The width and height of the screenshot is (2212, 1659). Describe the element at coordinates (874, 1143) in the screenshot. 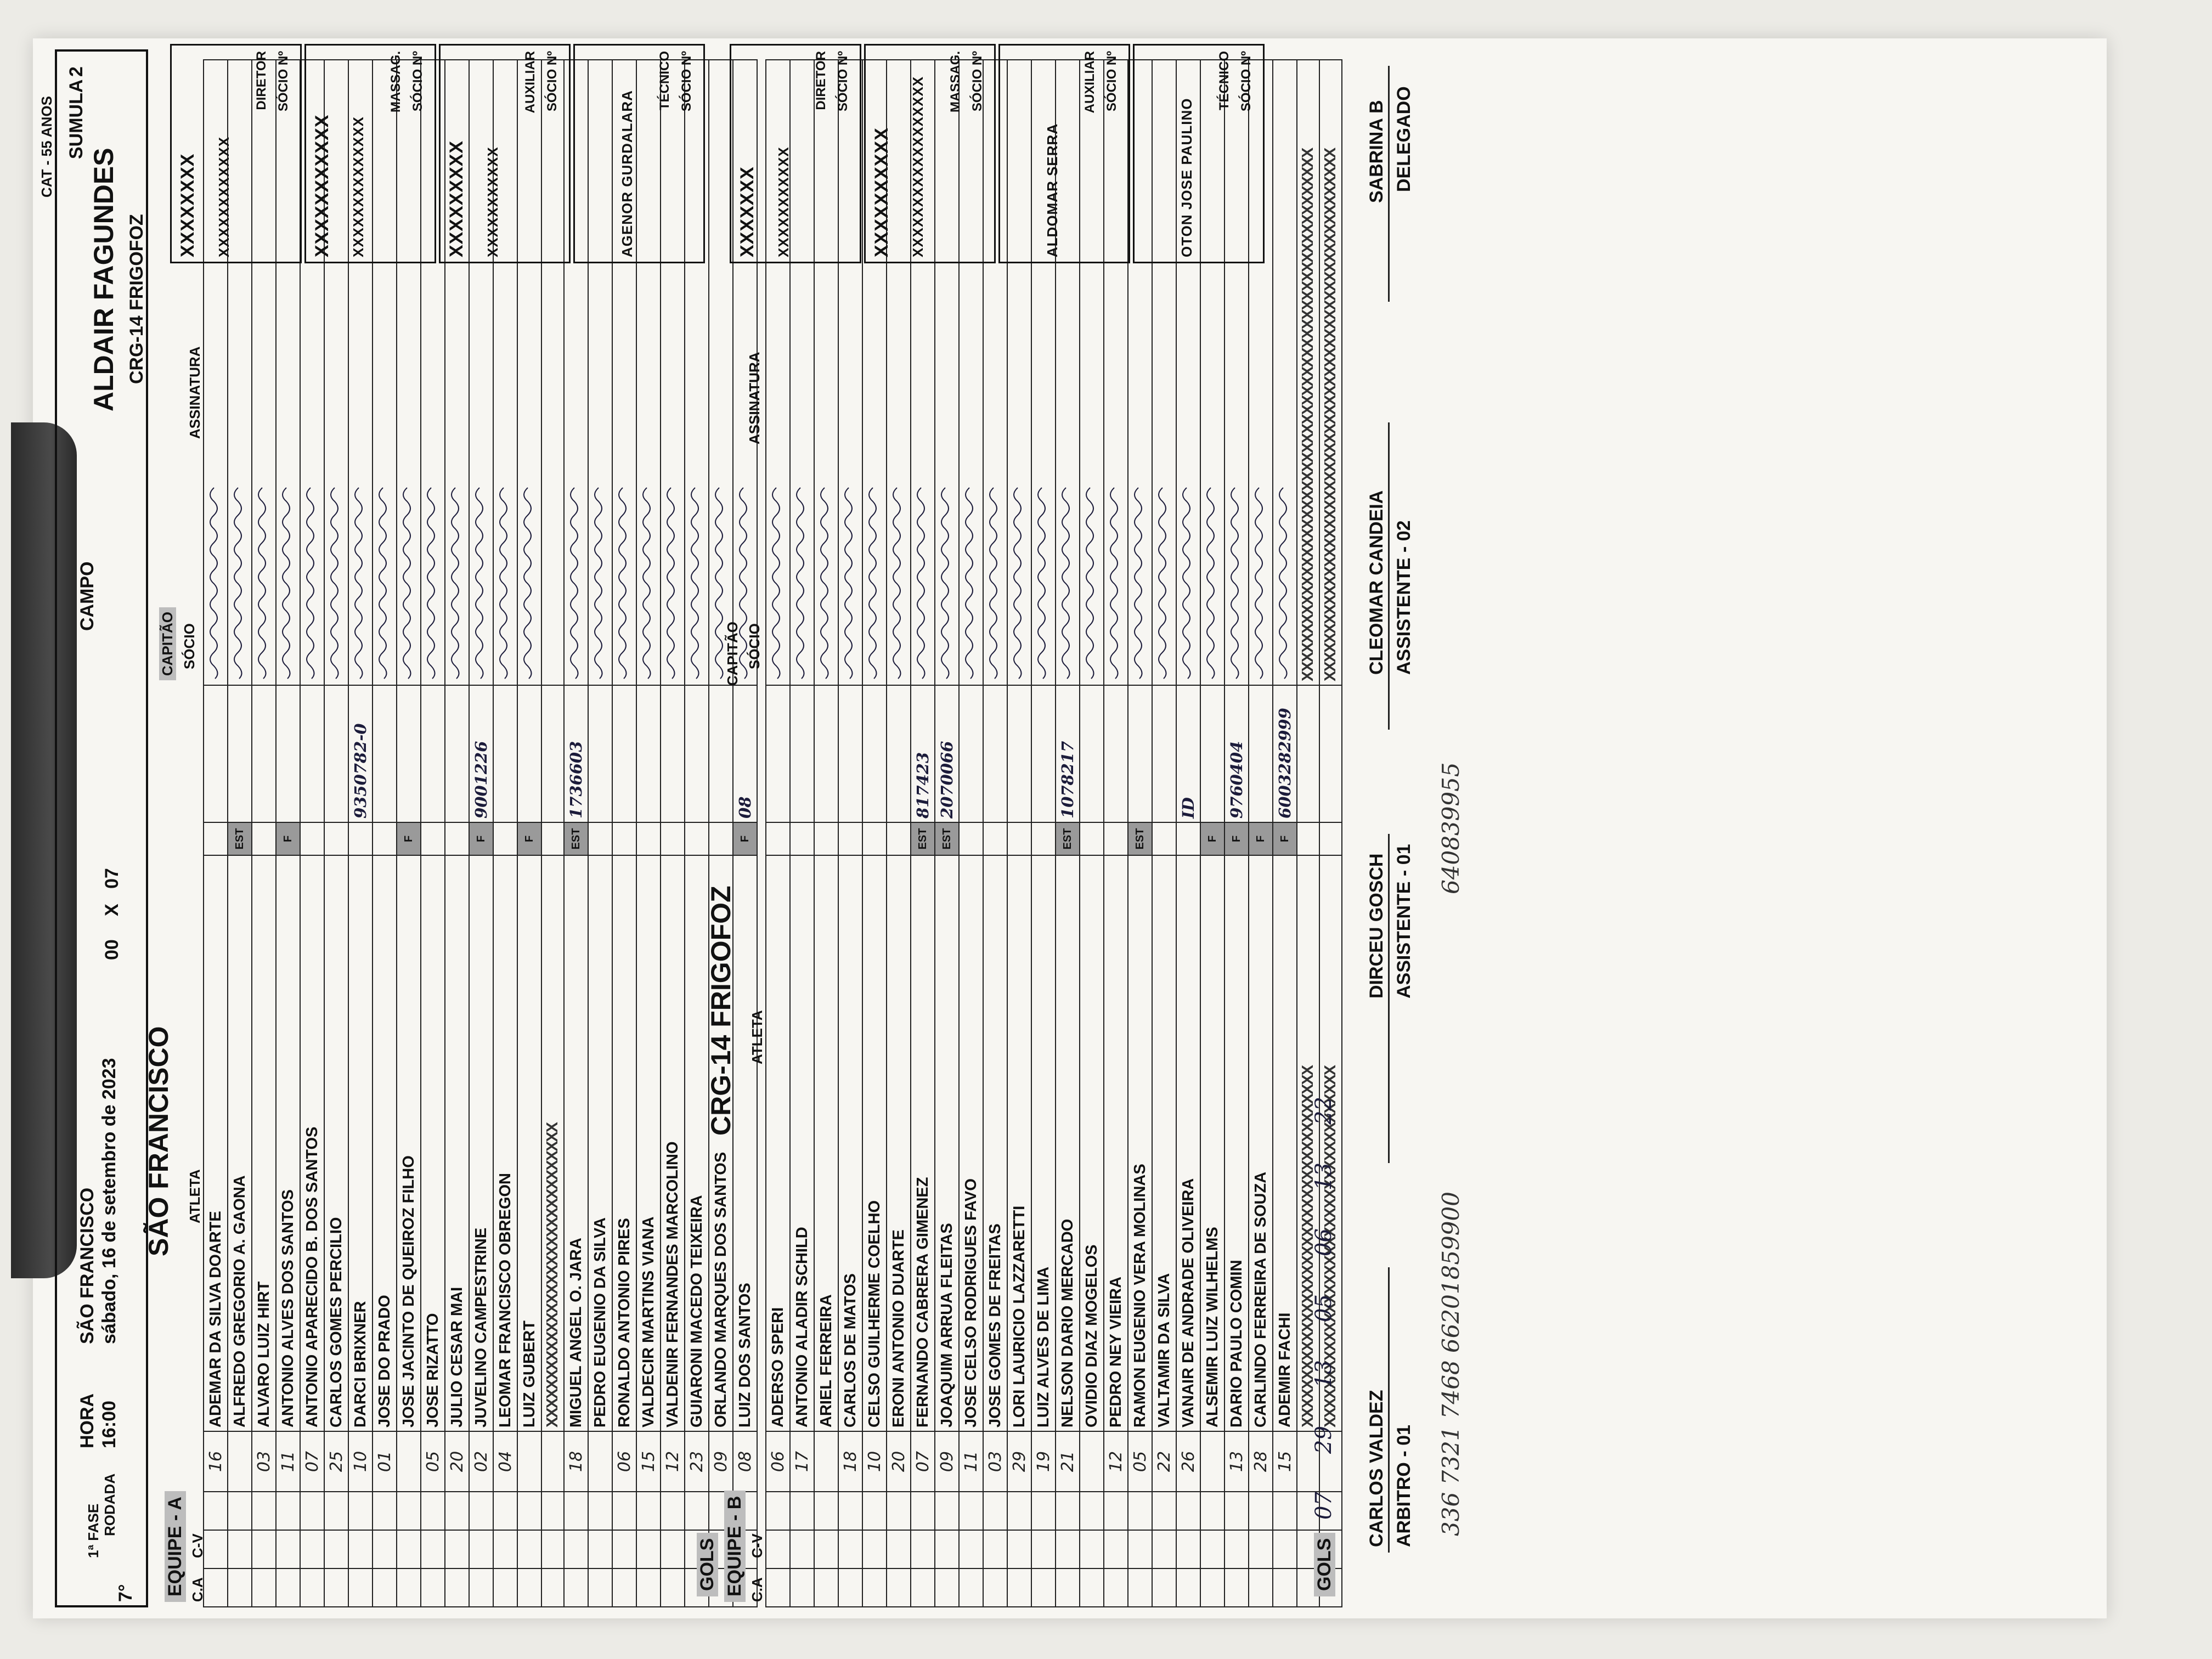

I see `player-name: CELSO GUILHERME COELHO` at that location.